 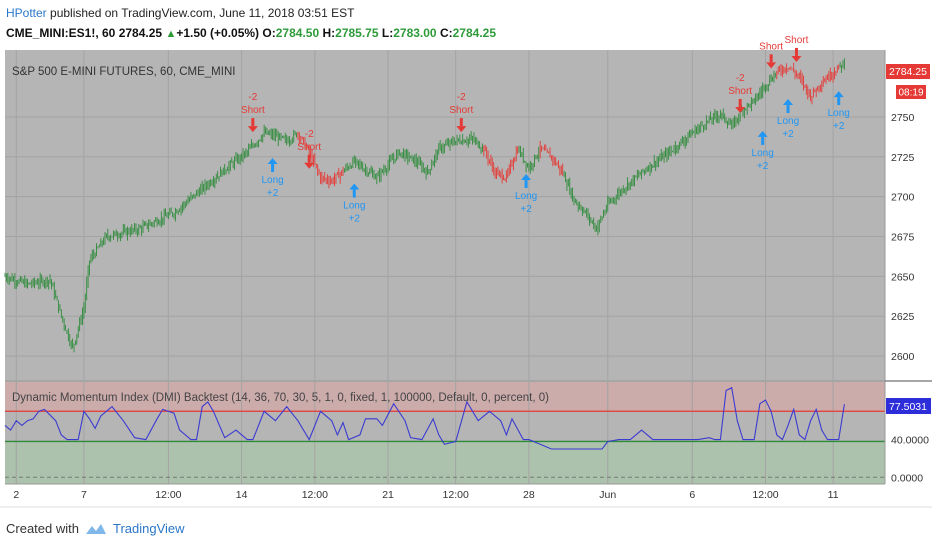 What do you see at coordinates (910, 460) in the screenshot?
I see `indicator-axis-labels: 40.0000 0.0000` at bounding box center [910, 460].